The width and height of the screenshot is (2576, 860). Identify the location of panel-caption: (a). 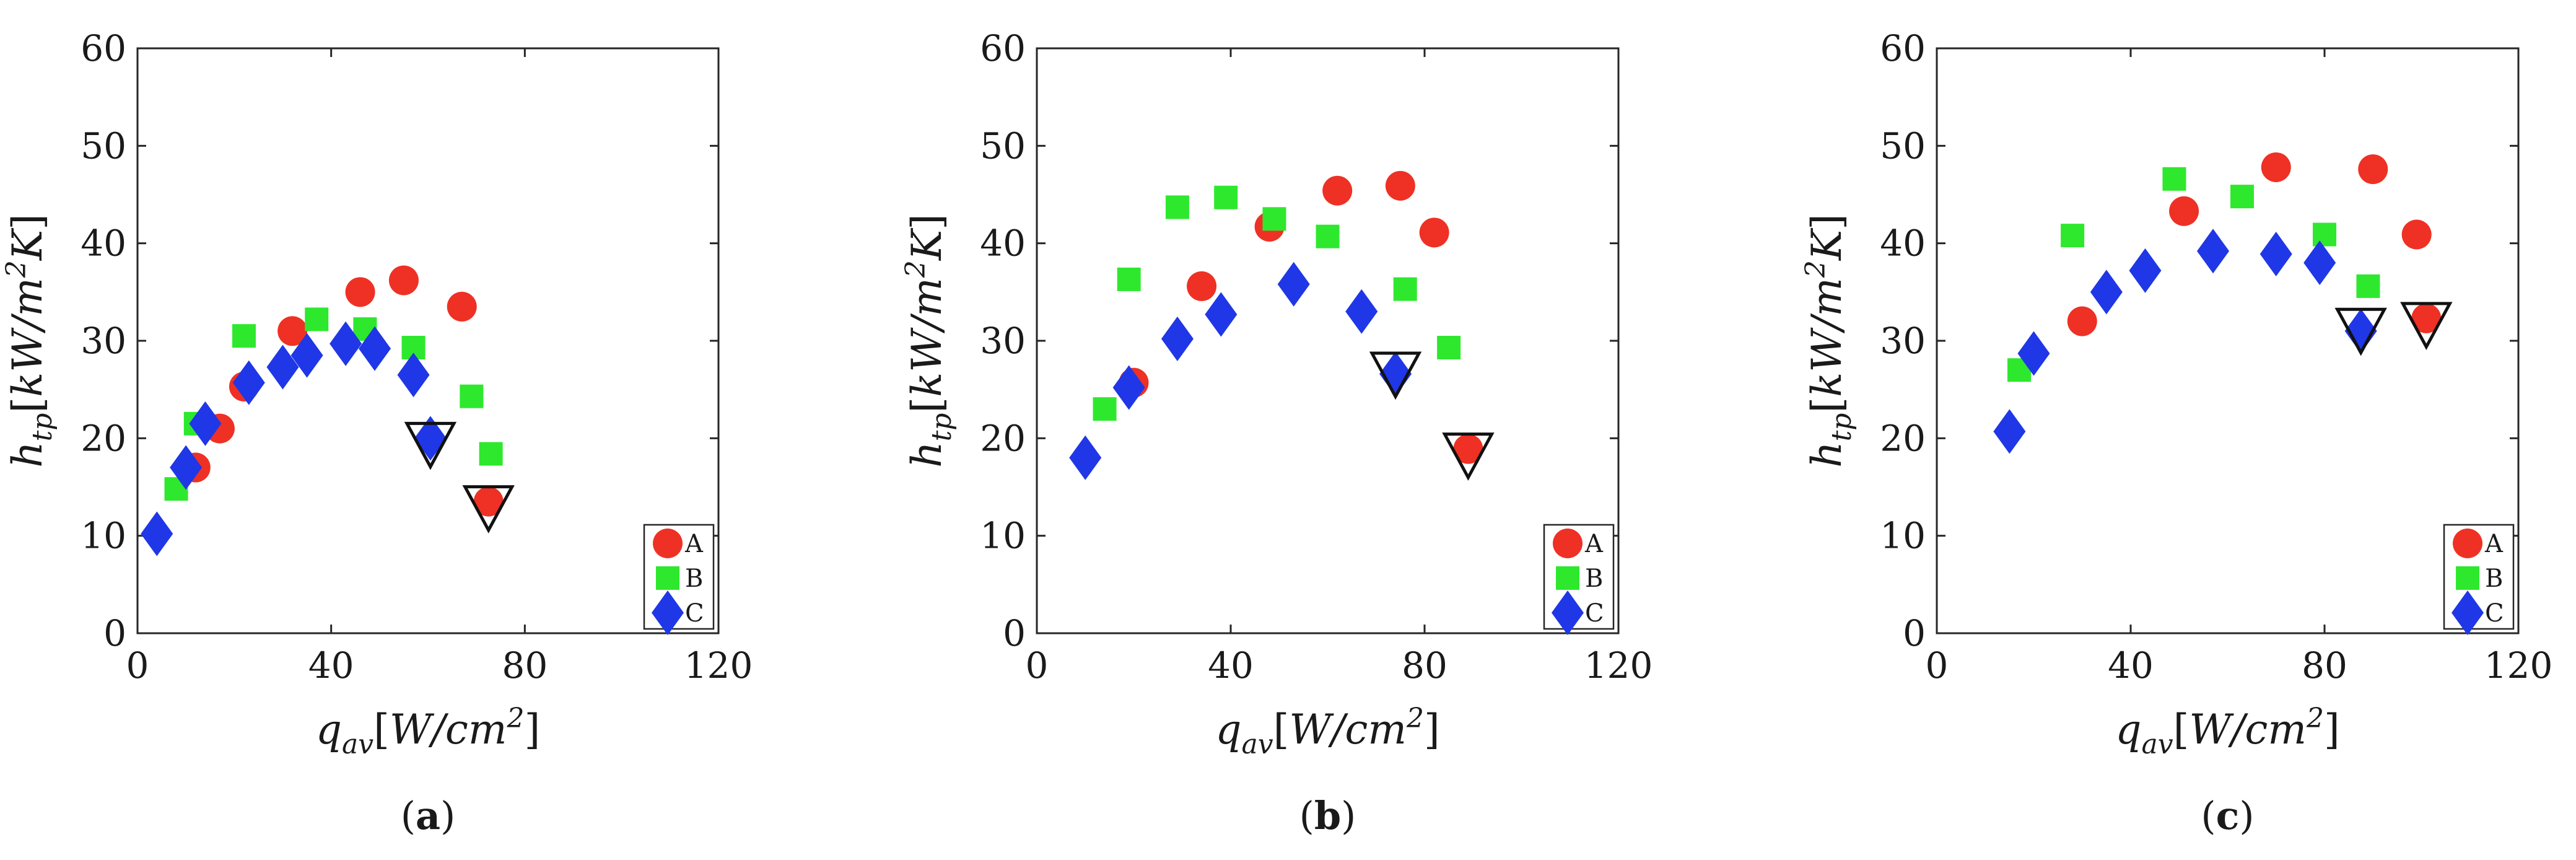
(428, 815).